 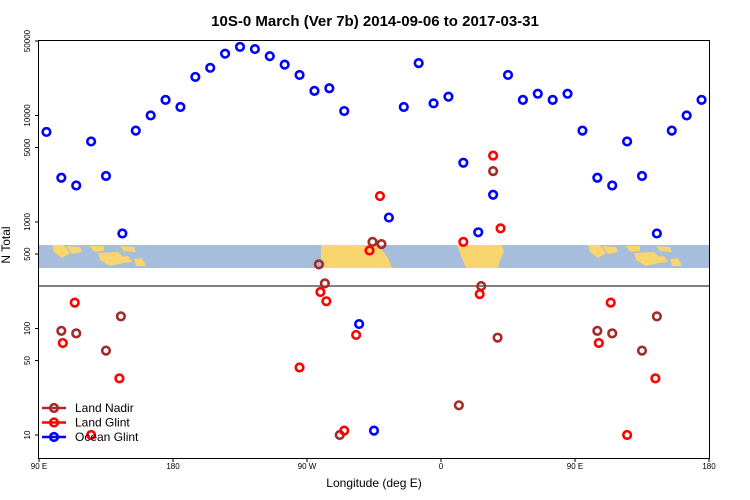 What do you see at coordinates (31, 234) in the screenshot?
I see `y-axis: 10 50 100 500 1000 5000 10000 50000` at bounding box center [31, 234].